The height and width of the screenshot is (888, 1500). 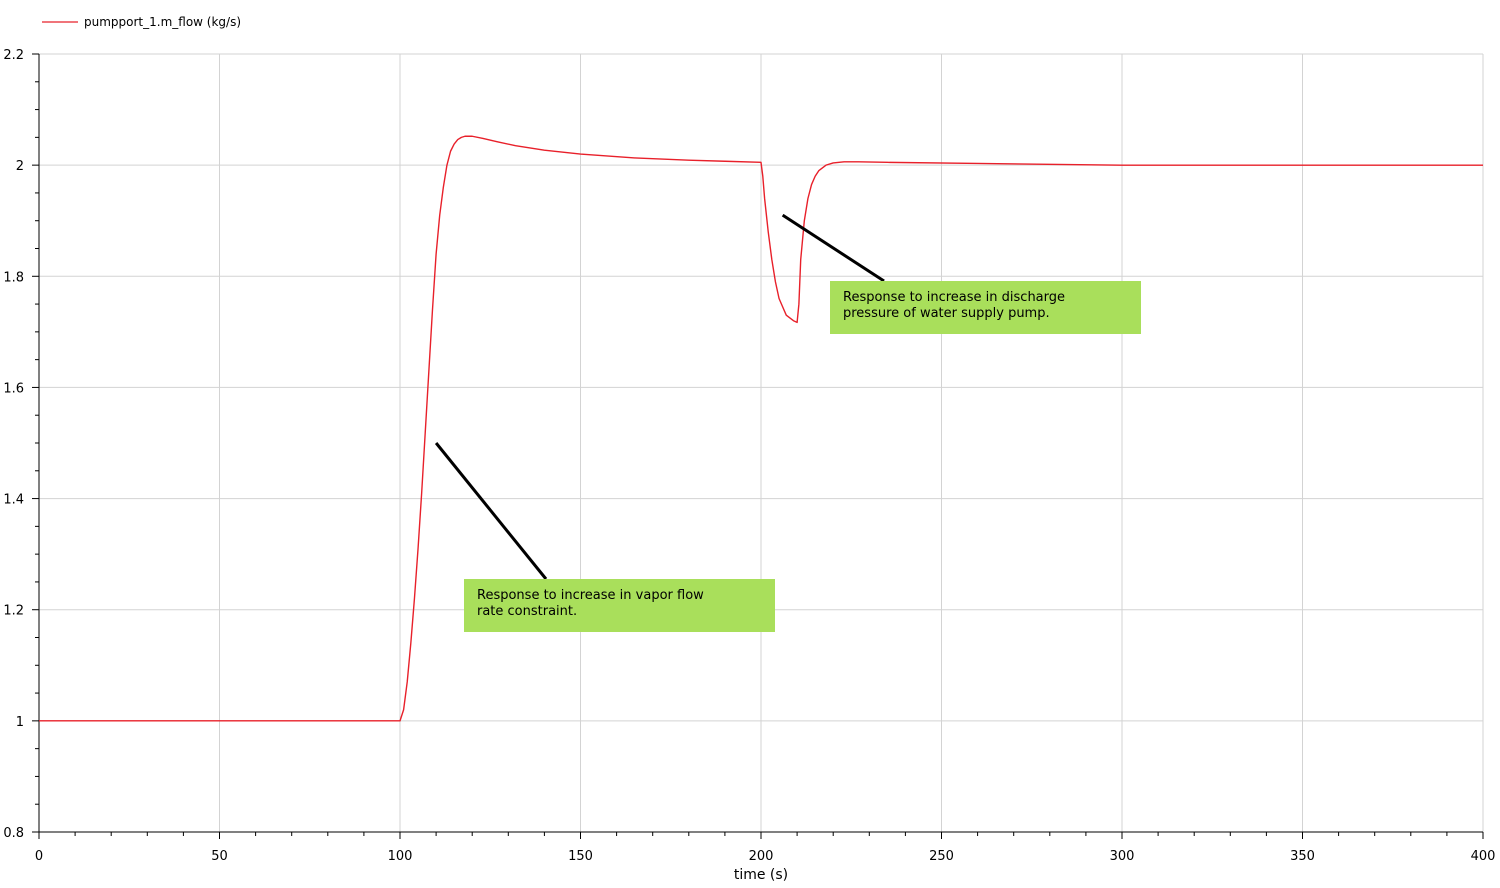 What do you see at coordinates (946, 313) in the screenshot?
I see `annotation-text: pressure of water supply pump.` at bounding box center [946, 313].